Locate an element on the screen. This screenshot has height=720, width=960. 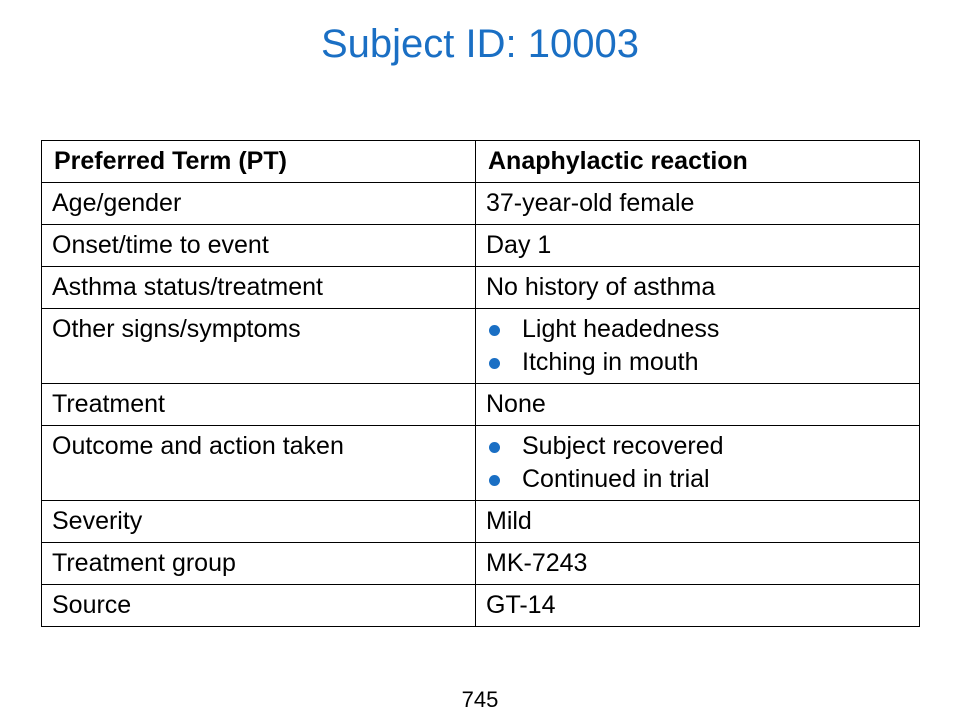
table-row: Treatment group MK-7243 is located at coordinates (480, 563).